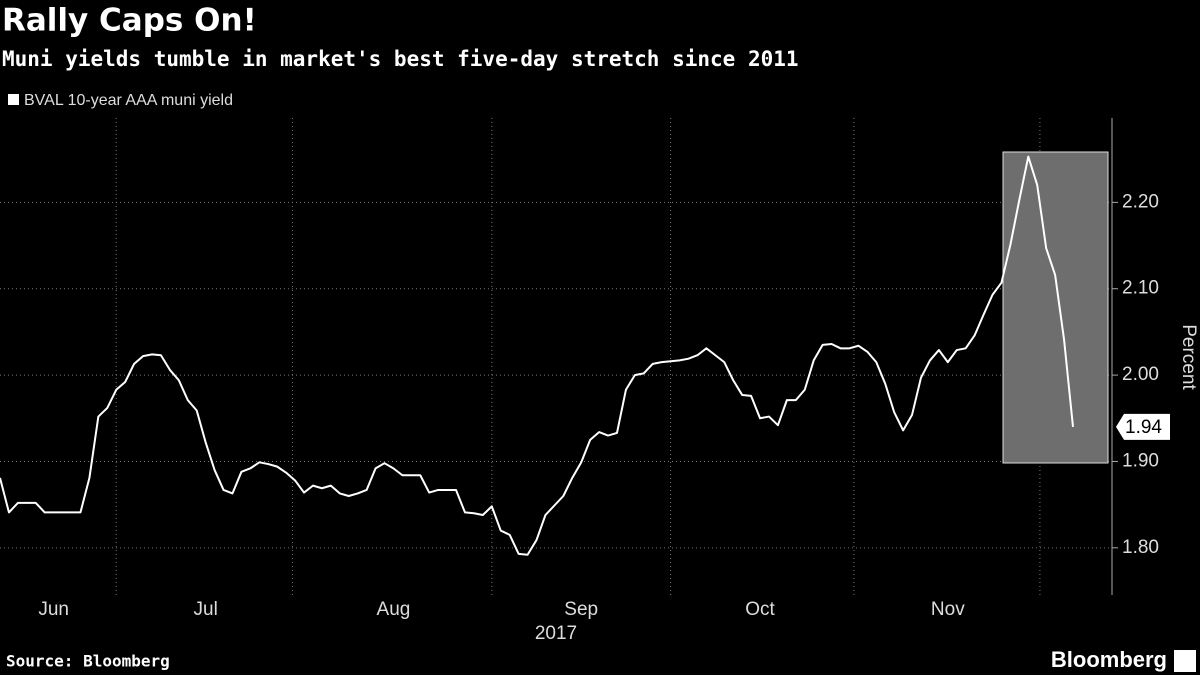 The width and height of the screenshot is (1200, 675). I want to click on x-tick-label: Oct, so click(760, 609).